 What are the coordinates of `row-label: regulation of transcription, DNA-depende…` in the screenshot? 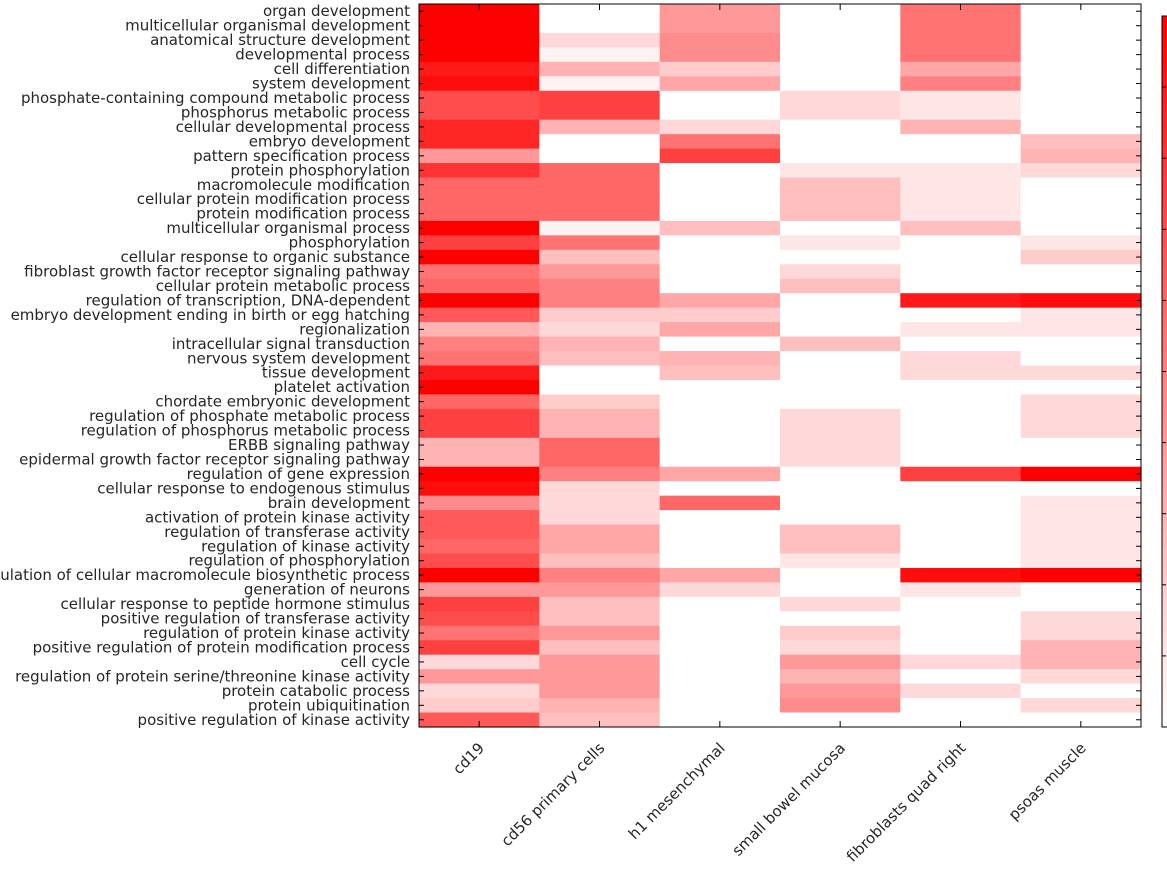 It's located at (248, 300).